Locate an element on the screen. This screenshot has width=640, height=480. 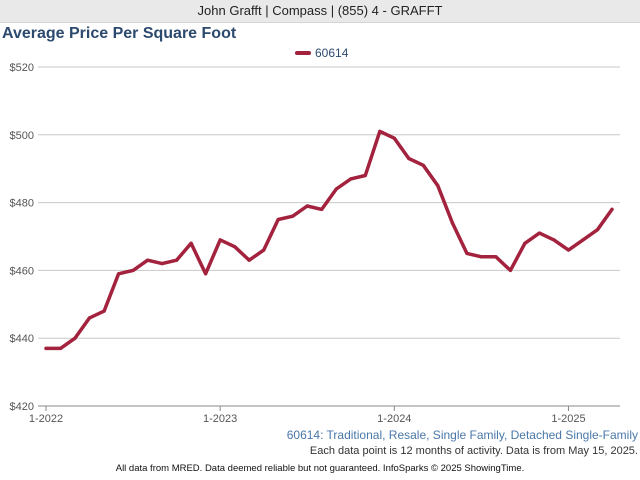
legend-label: 60614 is located at coordinates (332, 53).